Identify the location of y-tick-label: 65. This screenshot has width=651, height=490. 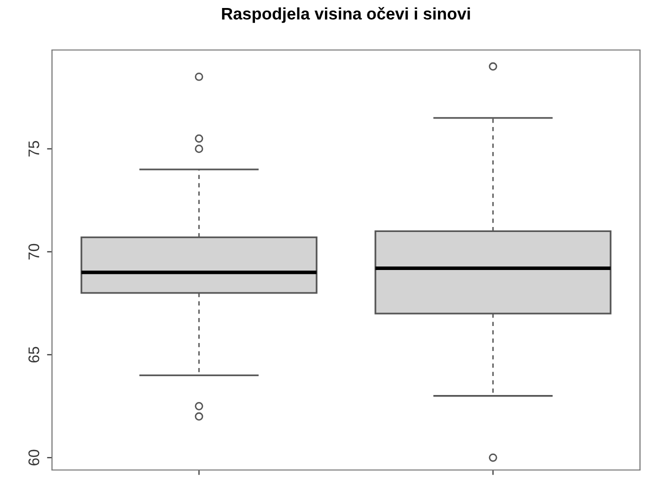
(34, 354).